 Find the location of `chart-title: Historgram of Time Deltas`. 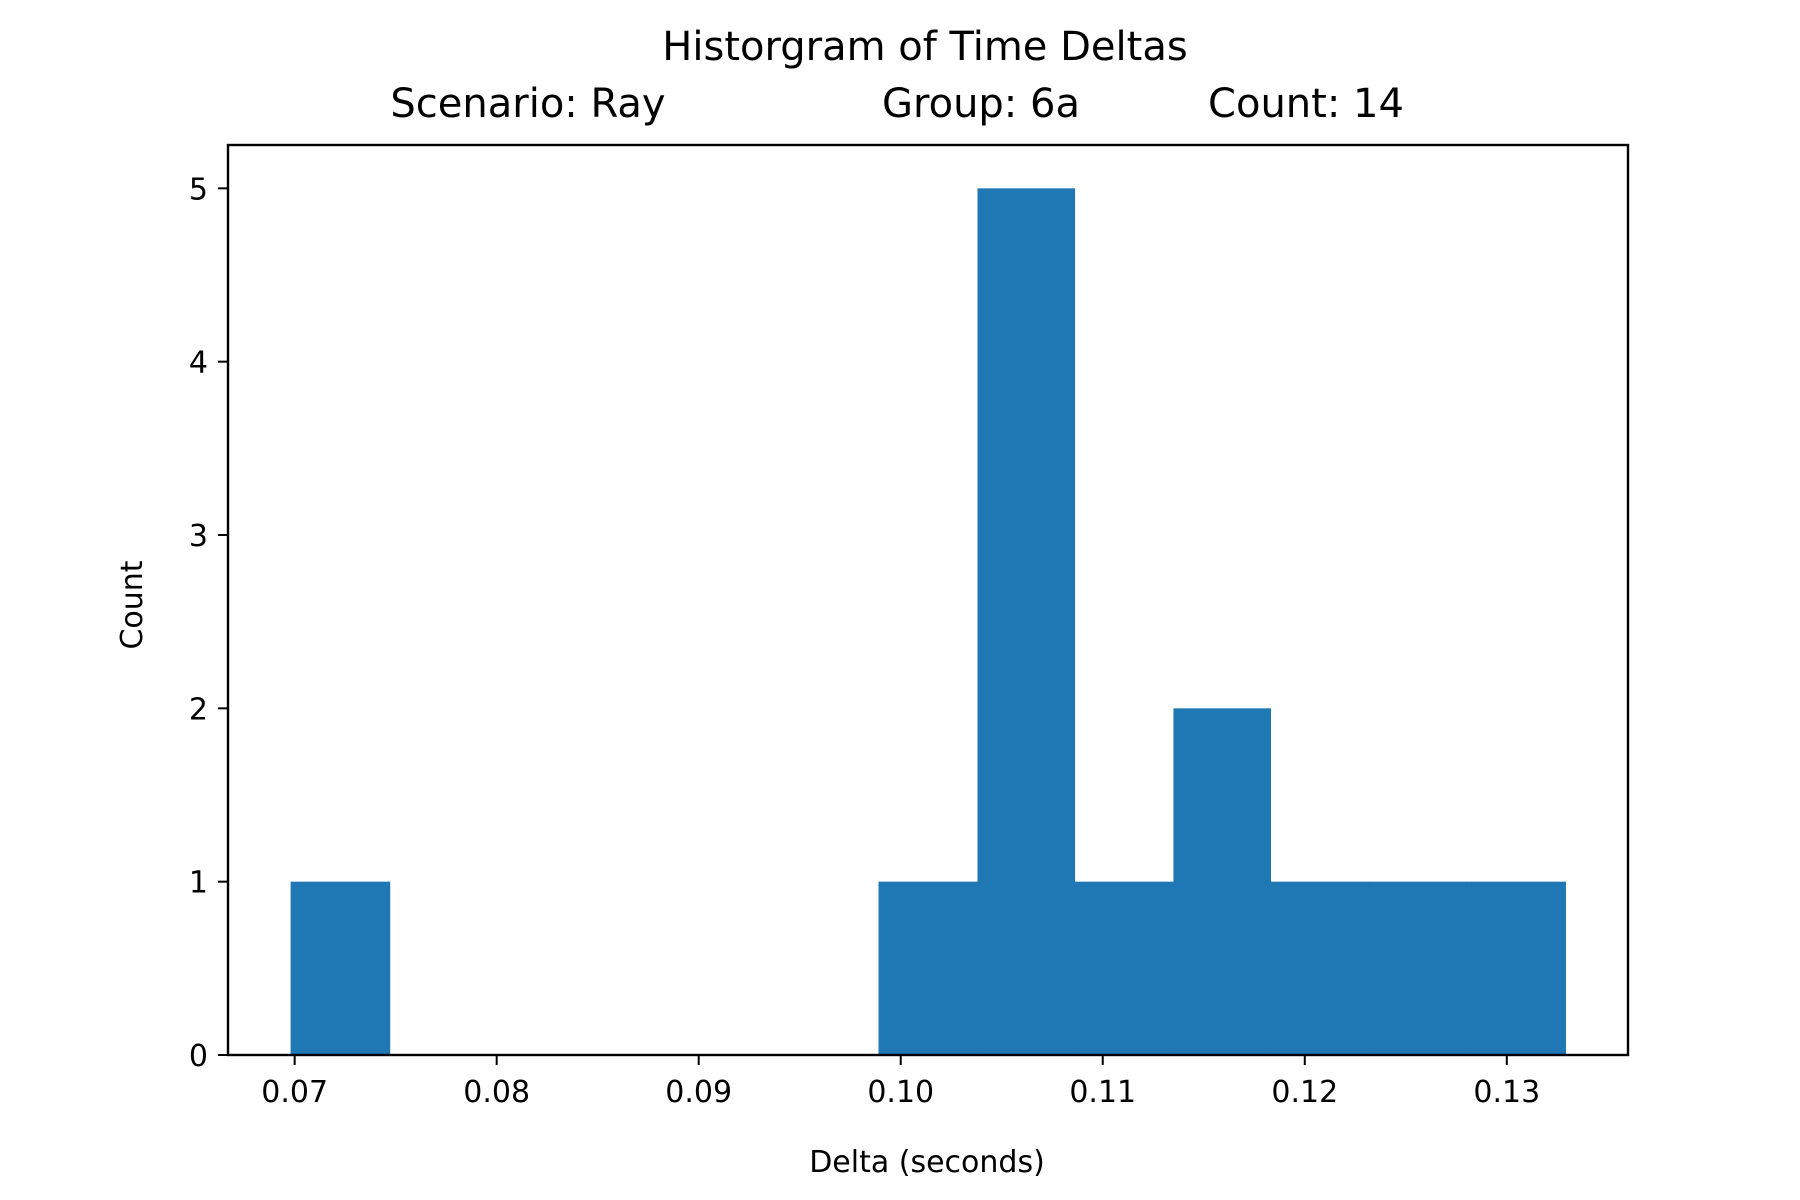

chart-title: Historgram of Time Deltas is located at coordinates (924, 47).